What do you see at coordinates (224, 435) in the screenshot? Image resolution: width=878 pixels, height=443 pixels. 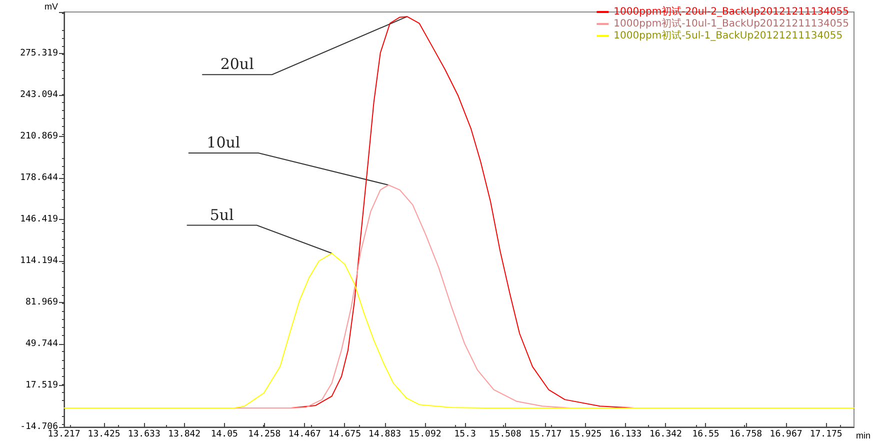 I see `x-tick-label: 14.05` at bounding box center [224, 435].